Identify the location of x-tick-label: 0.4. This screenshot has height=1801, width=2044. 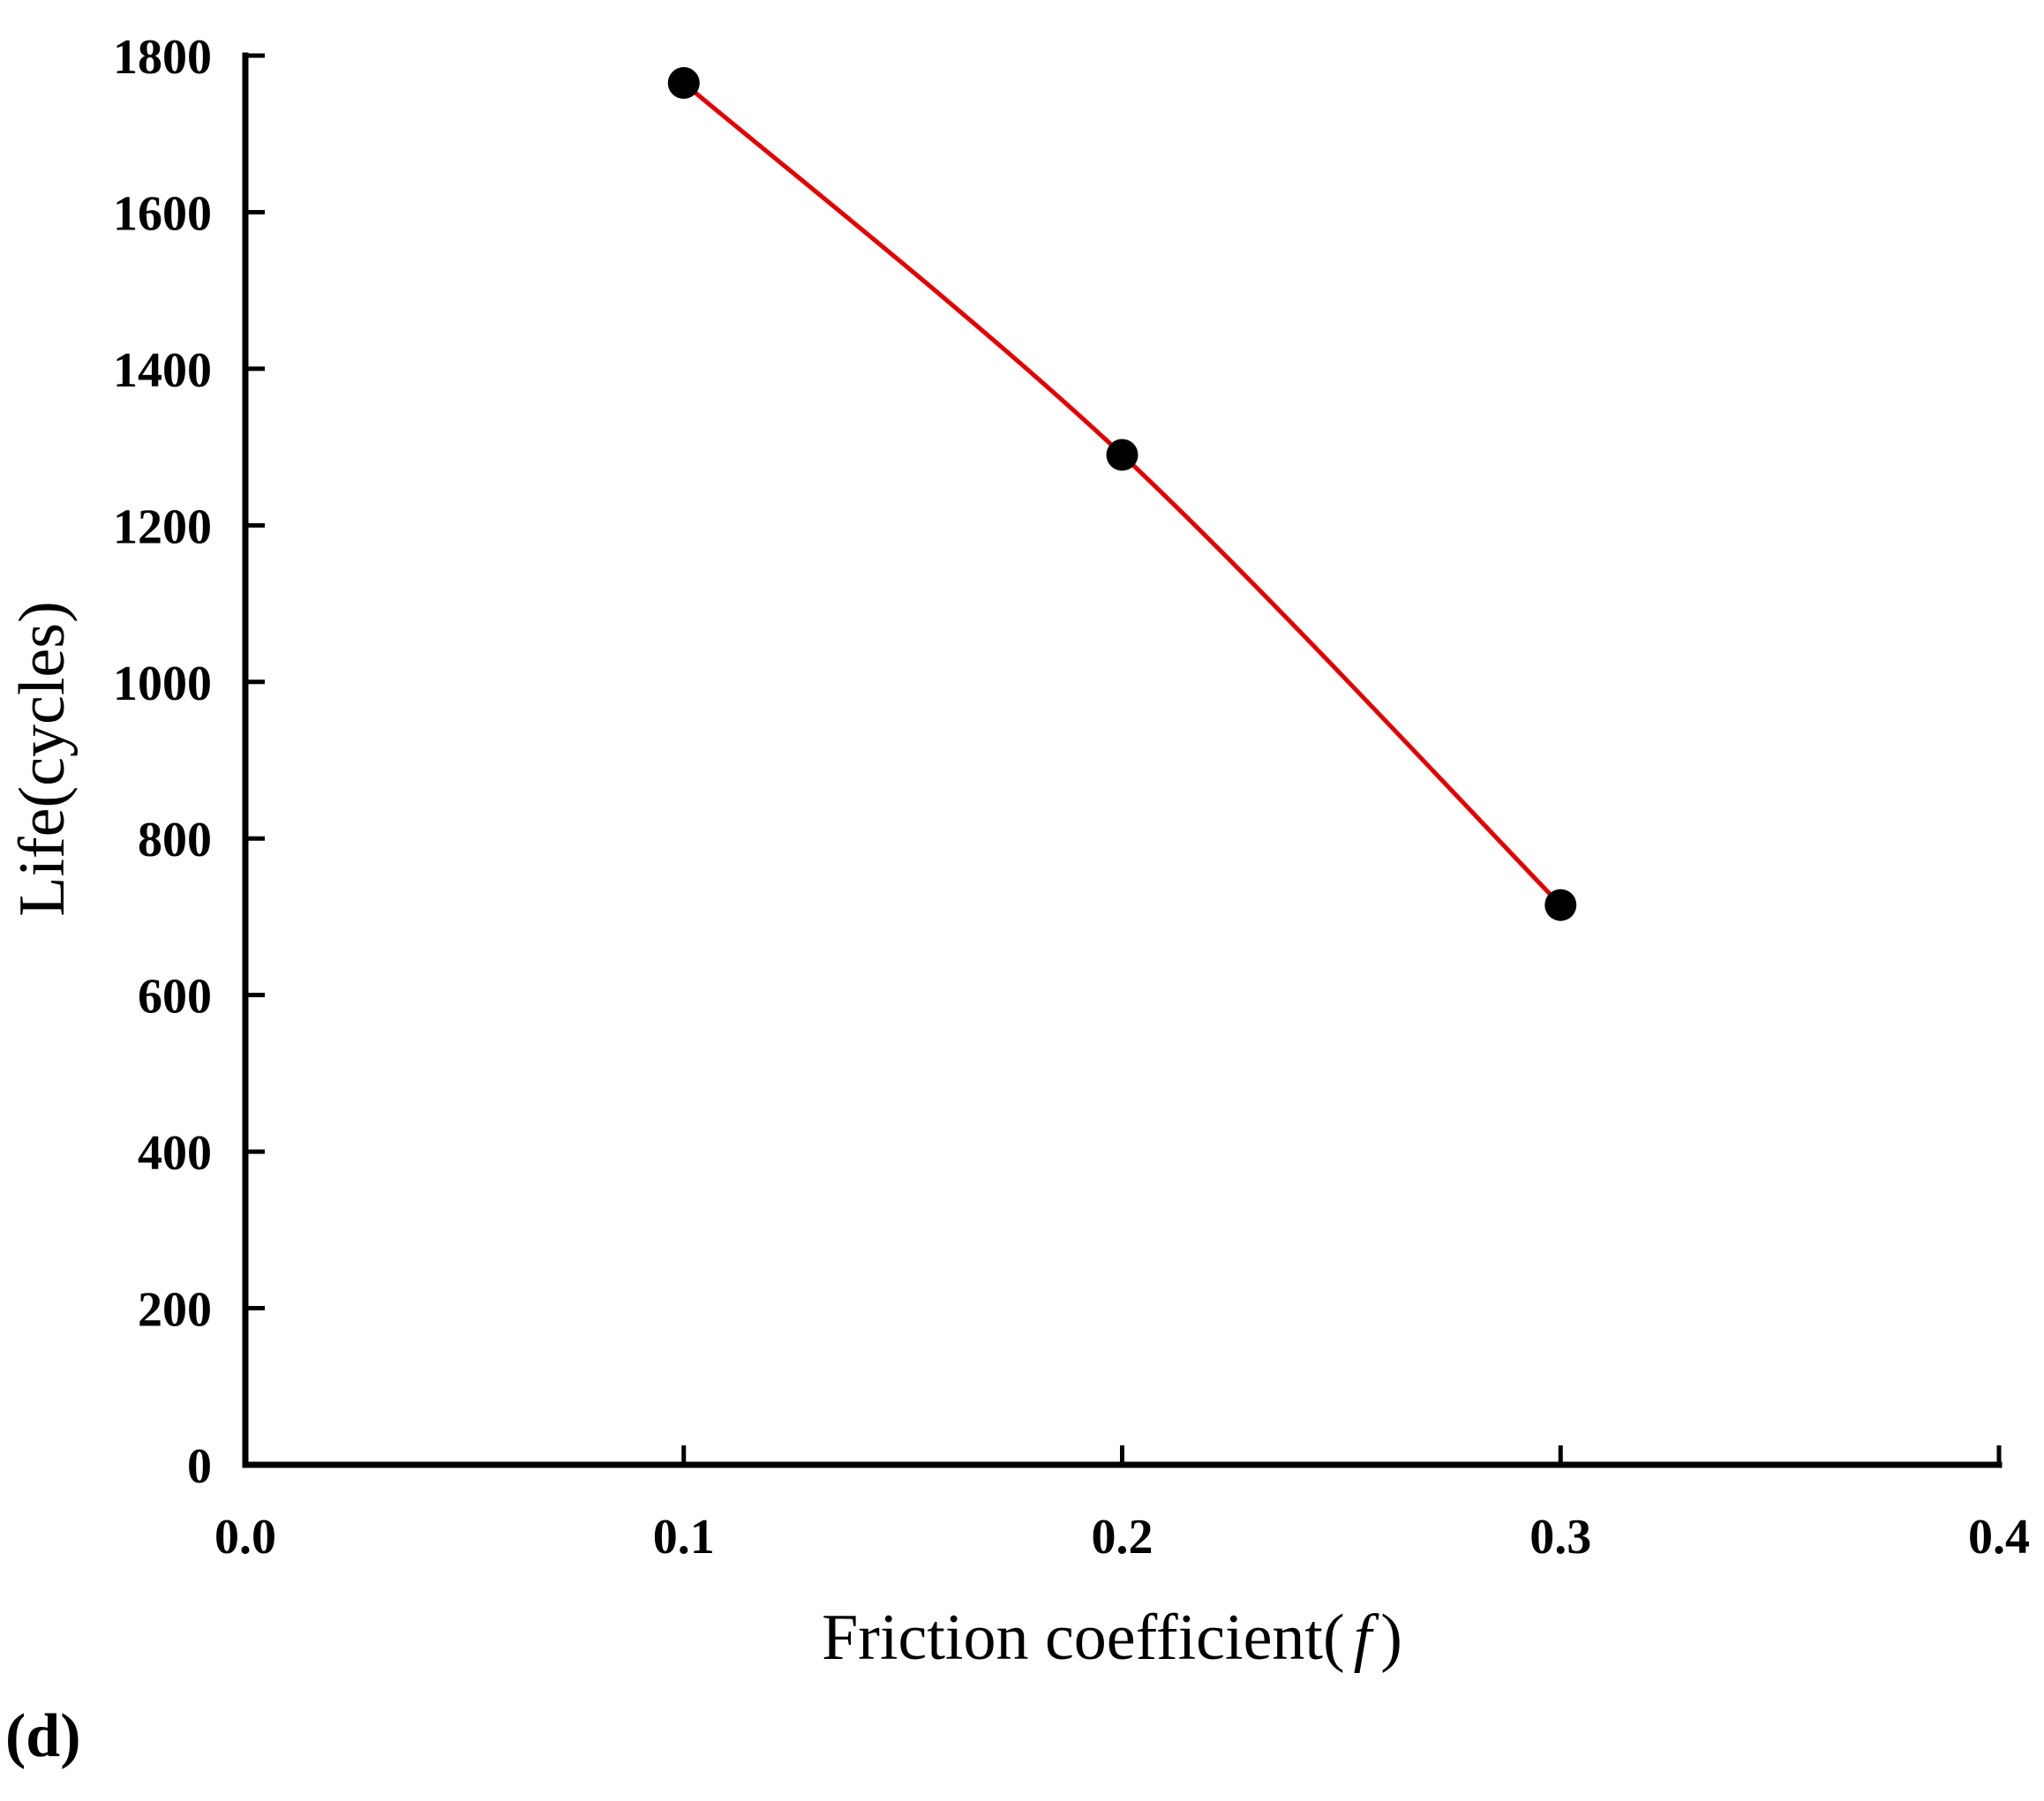
(1999, 1537).